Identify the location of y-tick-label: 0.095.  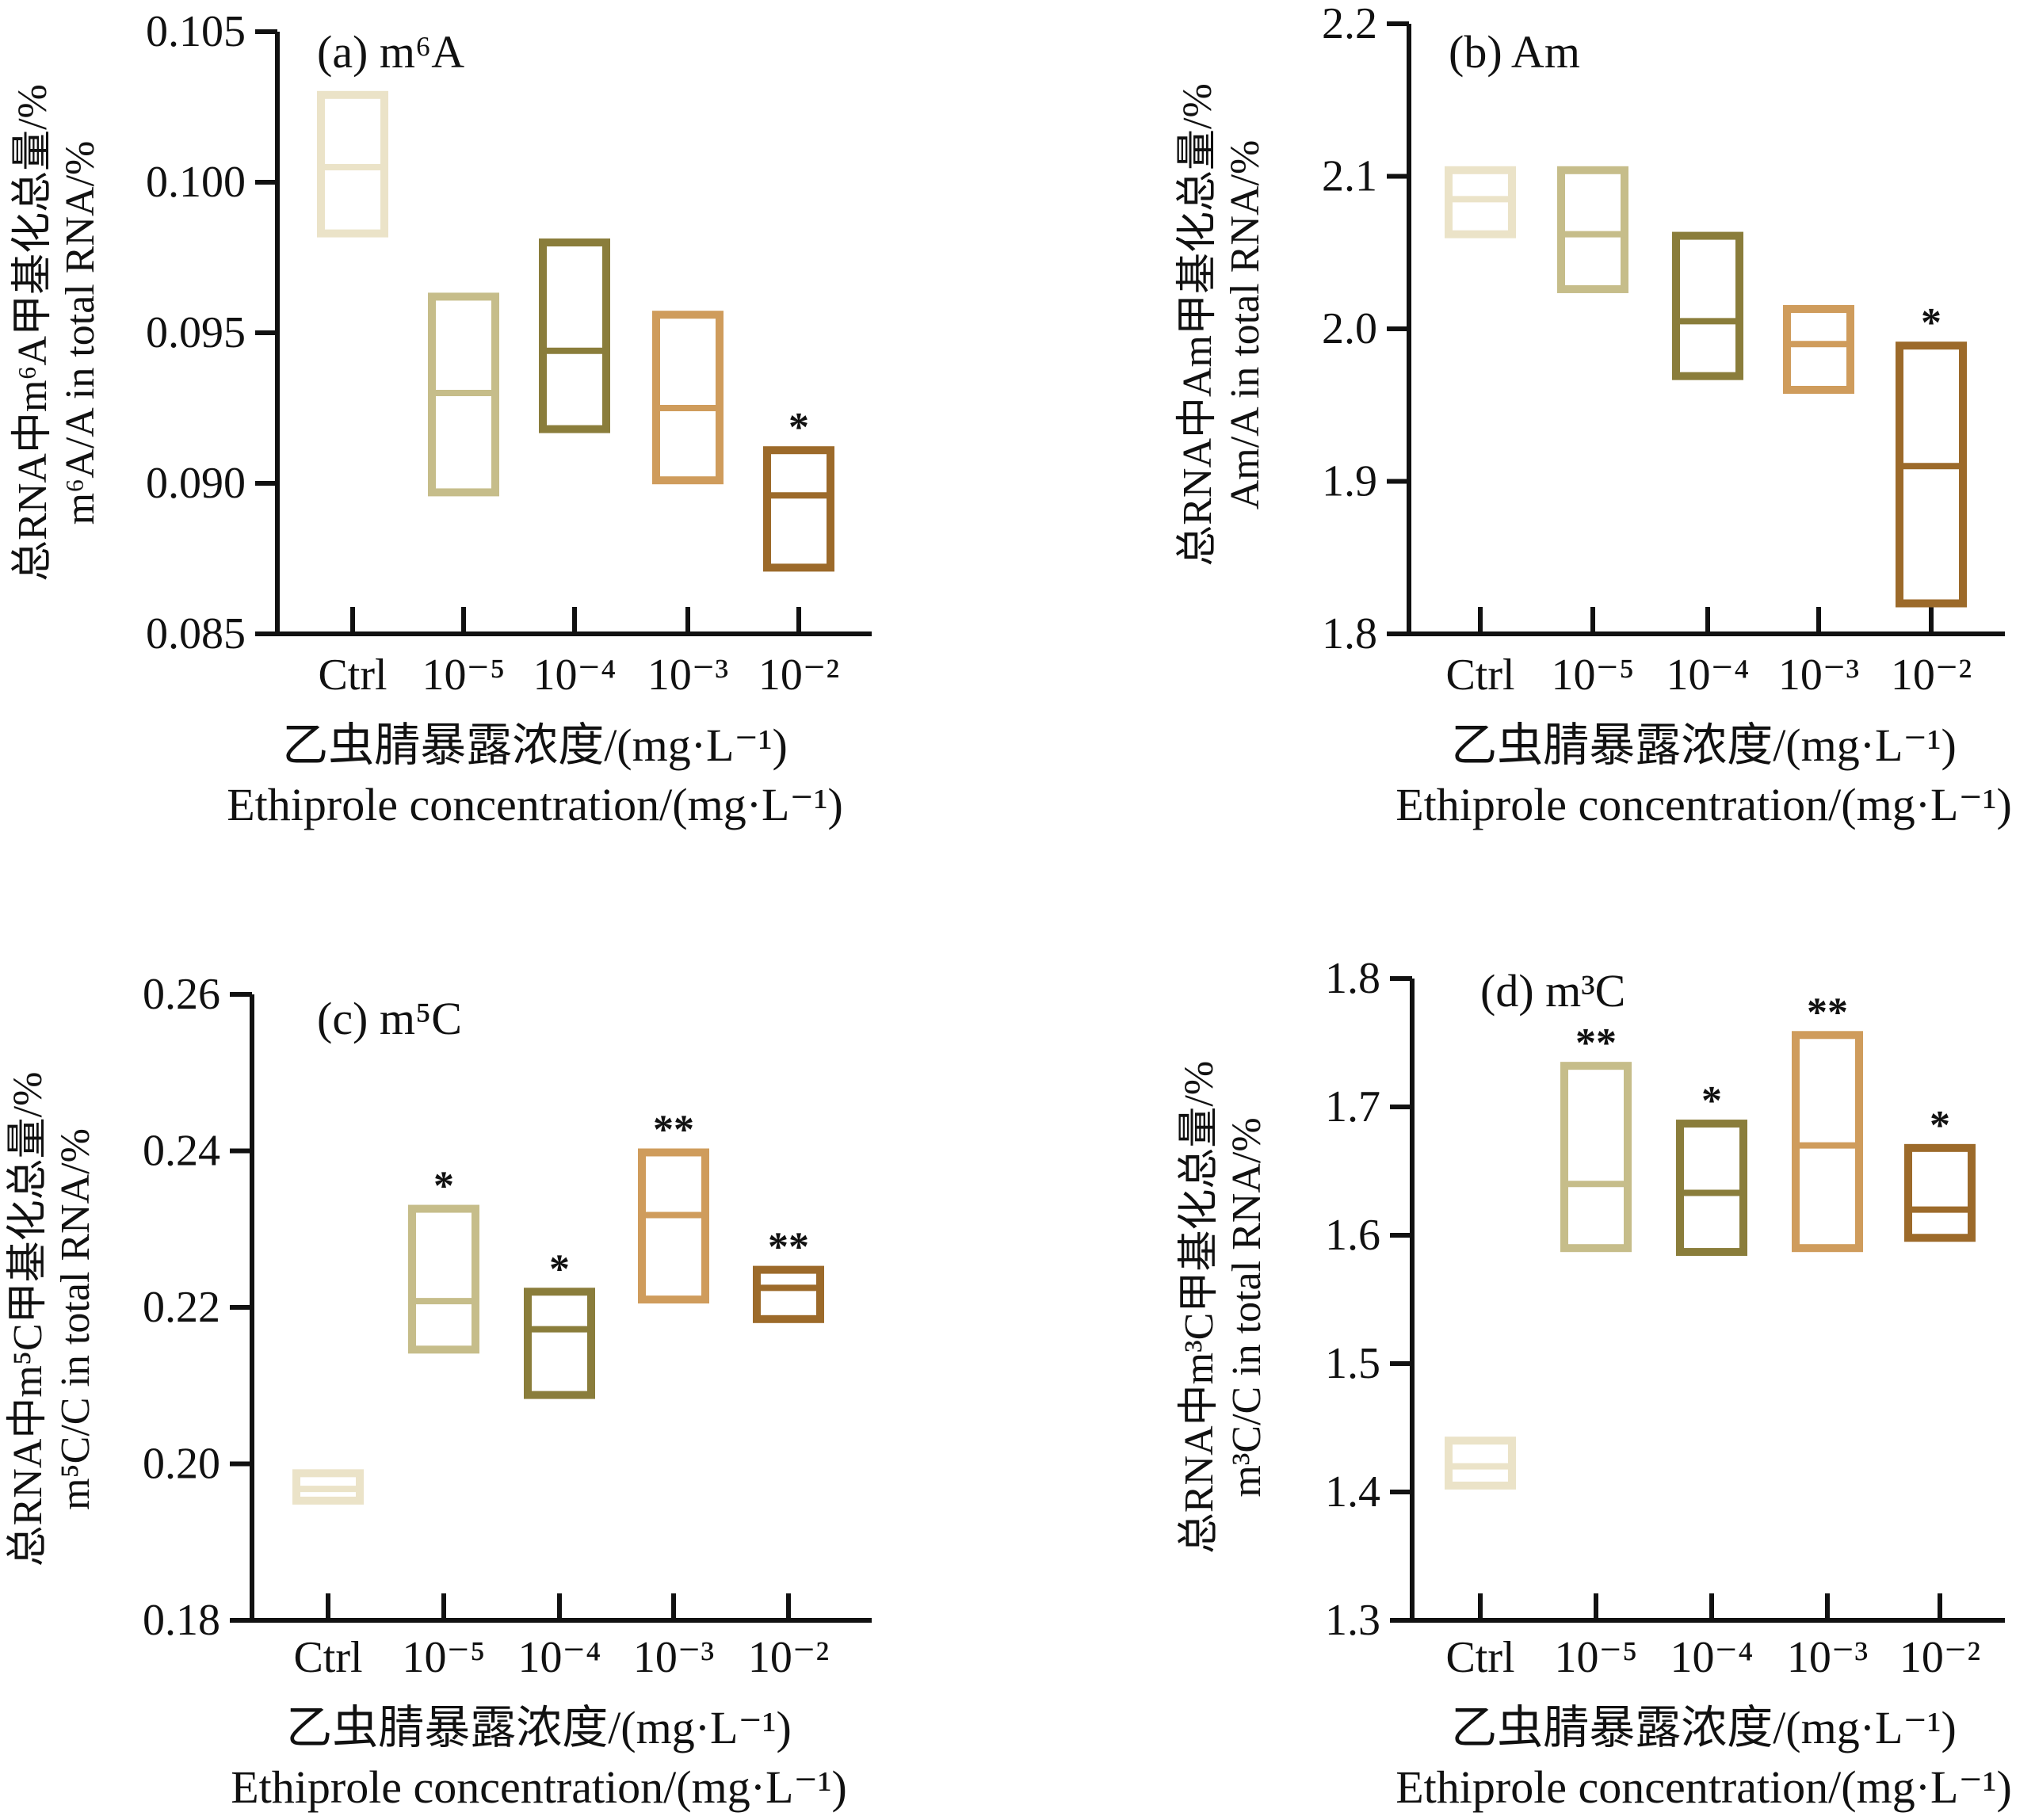
(196, 332).